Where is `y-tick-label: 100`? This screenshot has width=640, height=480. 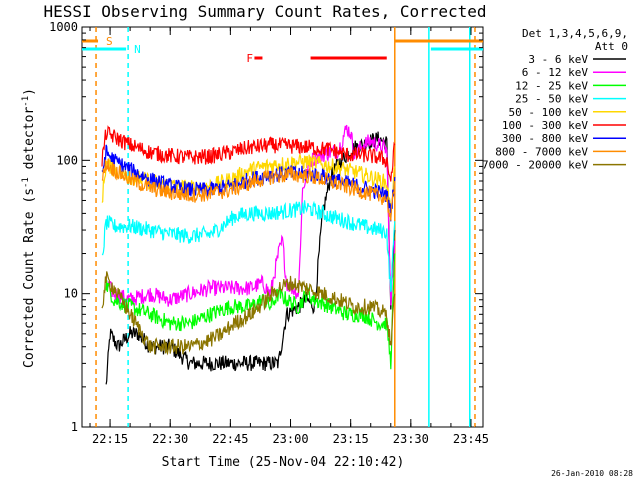 y-tick-label: 100 is located at coordinates (67, 160).